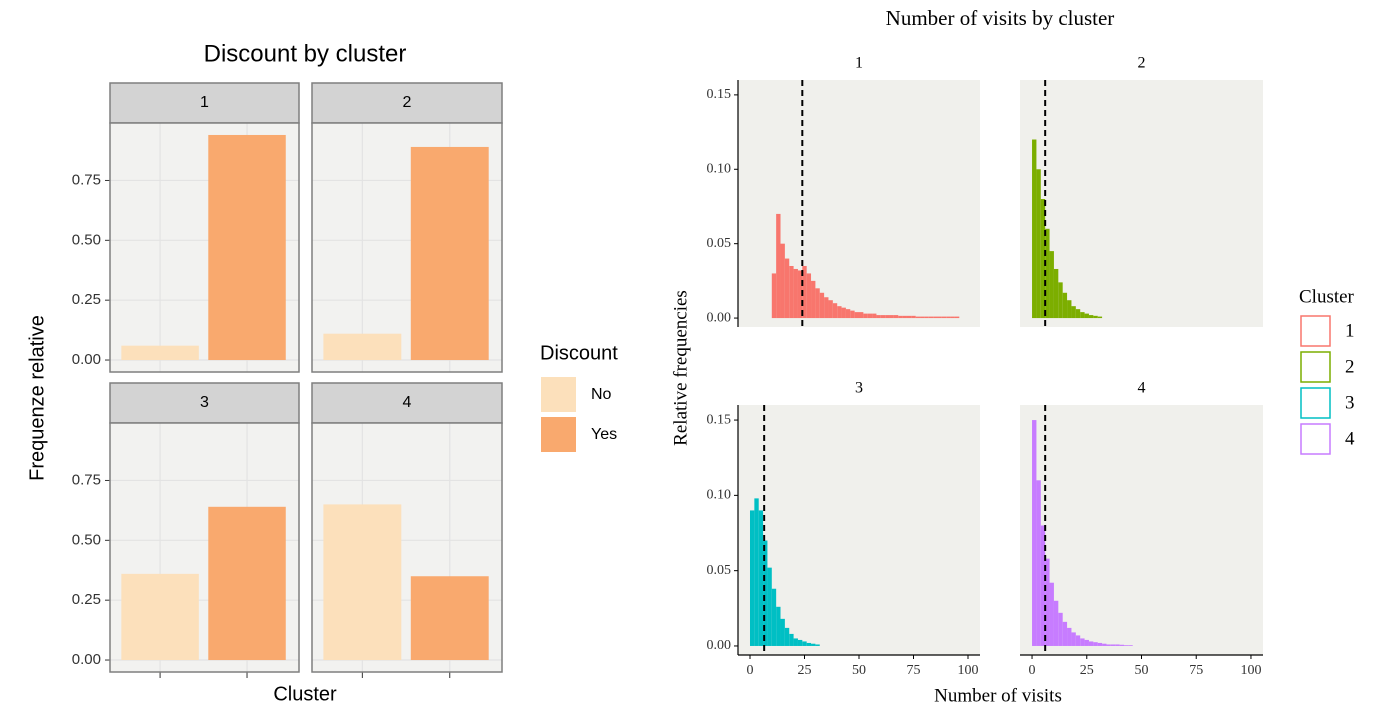 The image size is (1374, 720). What do you see at coordinates (1032, 670) in the screenshot?
I see `x-tick-label: 0` at bounding box center [1032, 670].